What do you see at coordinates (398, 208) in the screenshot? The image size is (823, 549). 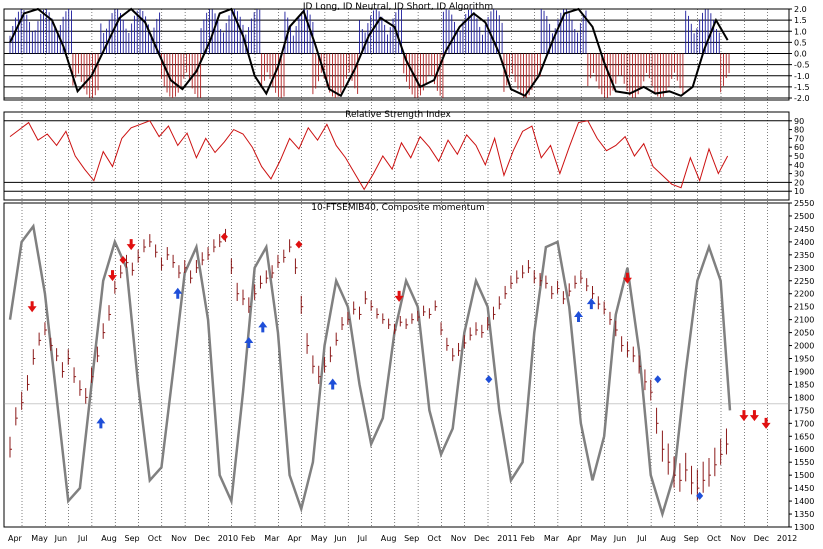 I see `panel3-title: 10-FTSEMIB40, Composite momentum` at bounding box center [398, 208].